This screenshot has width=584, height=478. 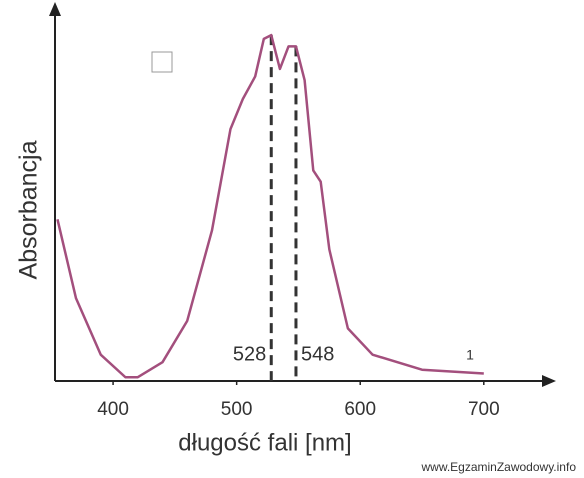 I want to click on watermark: www.EgzaminZawodowy.info, so click(x=498, y=467).